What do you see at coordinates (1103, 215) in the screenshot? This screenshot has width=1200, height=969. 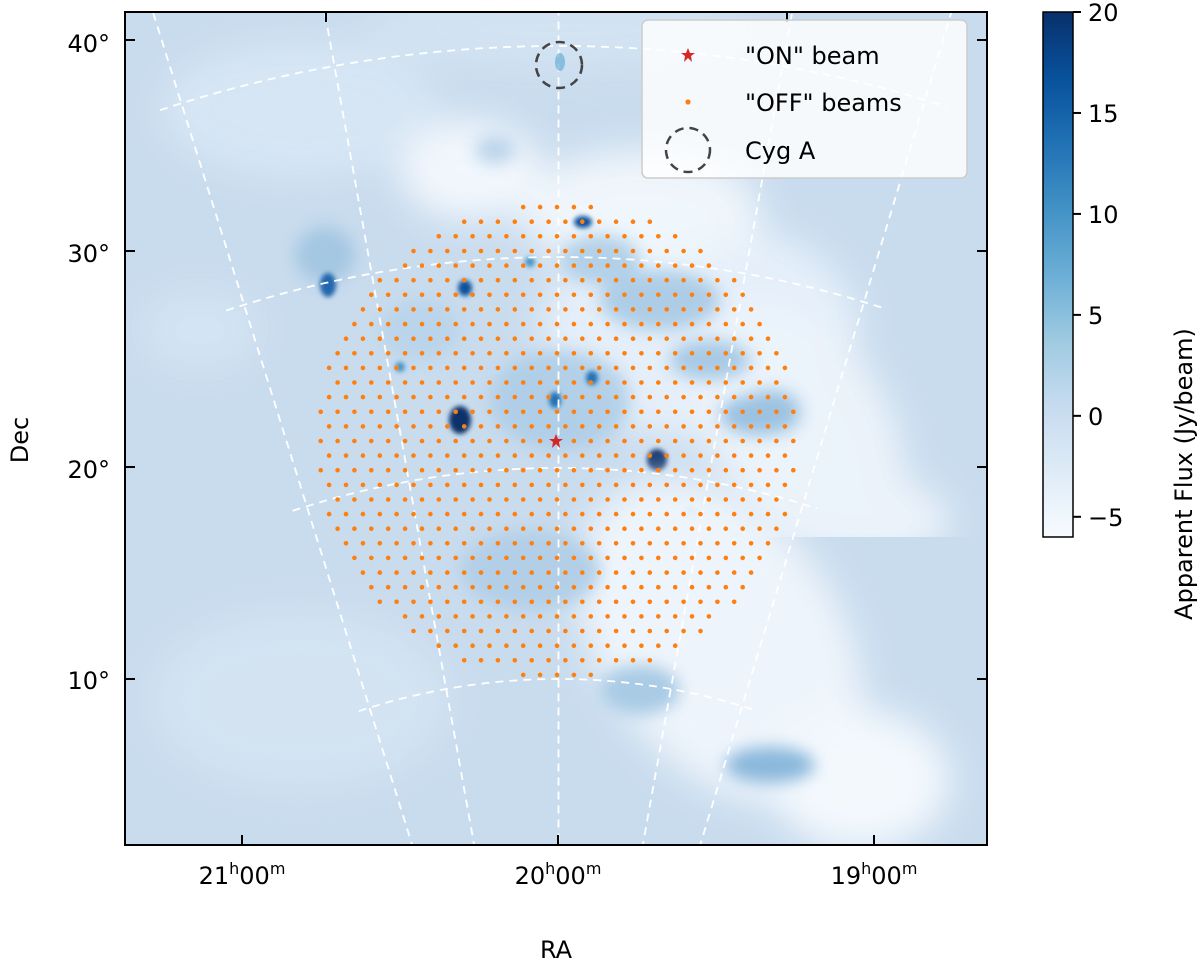 I see `colorbar-tick-label: 10` at bounding box center [1103, 215].